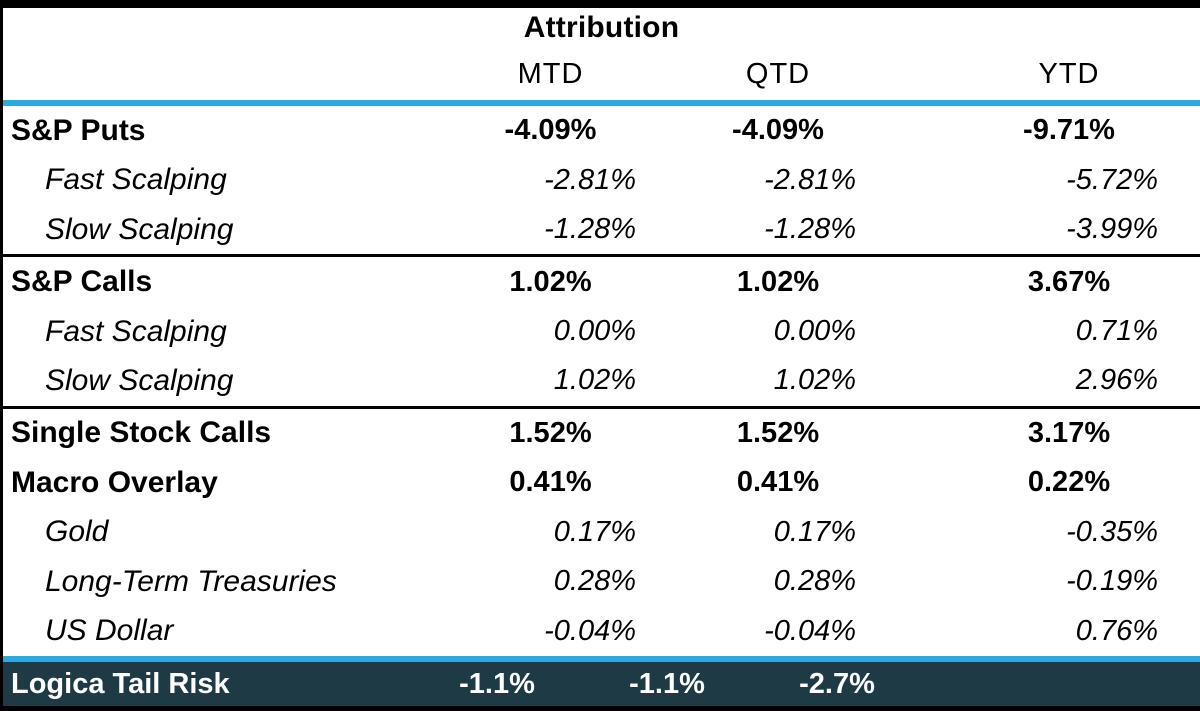 This screenshot has height=711, width=1200. I want to click on value-mtd: 0.00%, so click(594, 331).